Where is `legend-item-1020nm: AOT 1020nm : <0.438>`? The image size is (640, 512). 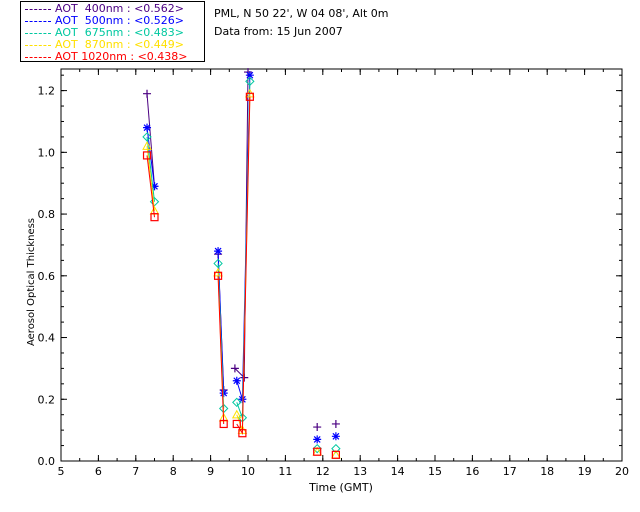
legend-item-1020nm: AOT 1020nm : <0.438> is located at coordinates (106, 56).